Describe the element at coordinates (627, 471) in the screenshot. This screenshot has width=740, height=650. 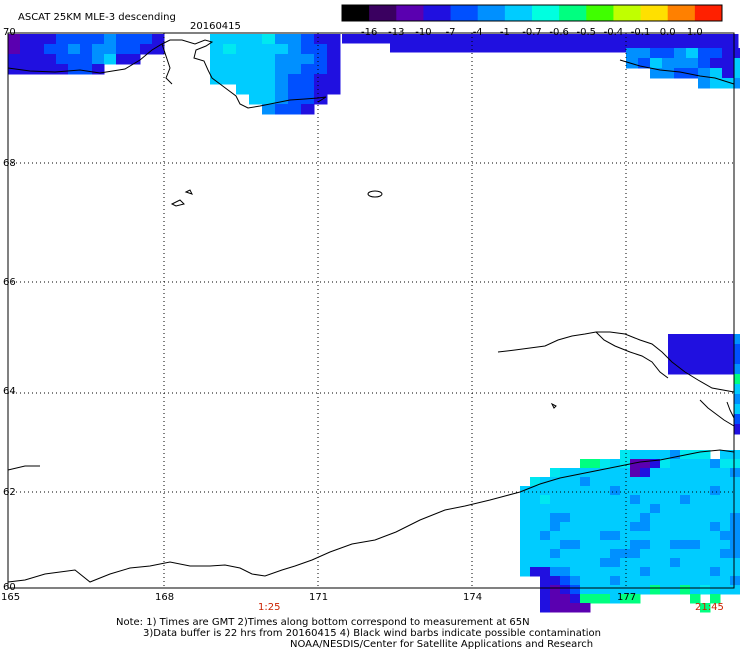
I see `alaska-southwest-coast` at that location.